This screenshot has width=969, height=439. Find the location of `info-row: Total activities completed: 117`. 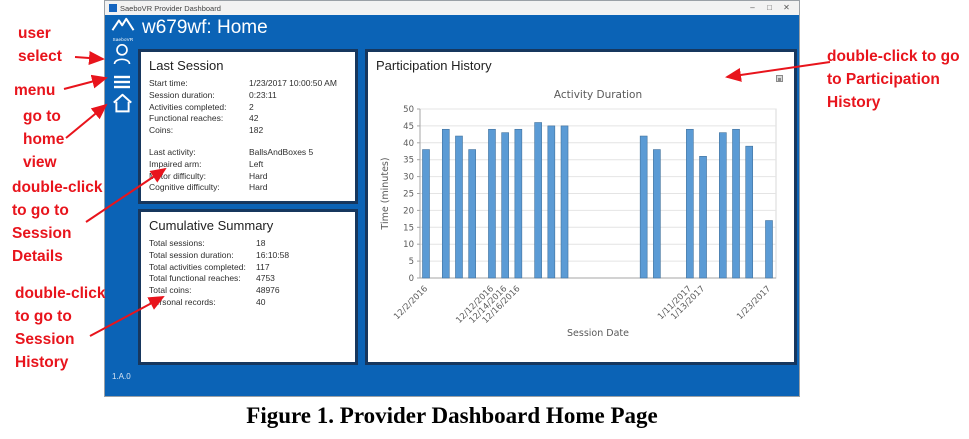

info-row: Total activities completed: 117 is located at coordinates (209, 266).